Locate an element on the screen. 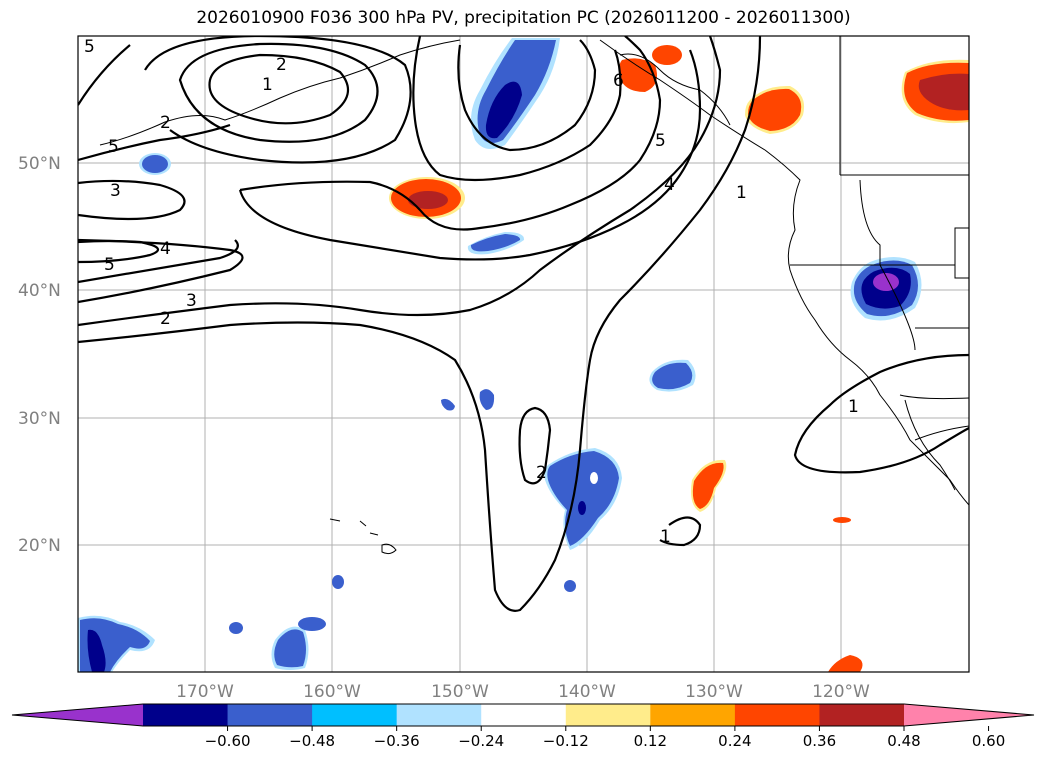 The width and height of the screenshot is (1047, 765). pv-contour-5b is located at coordinates (154, 142).